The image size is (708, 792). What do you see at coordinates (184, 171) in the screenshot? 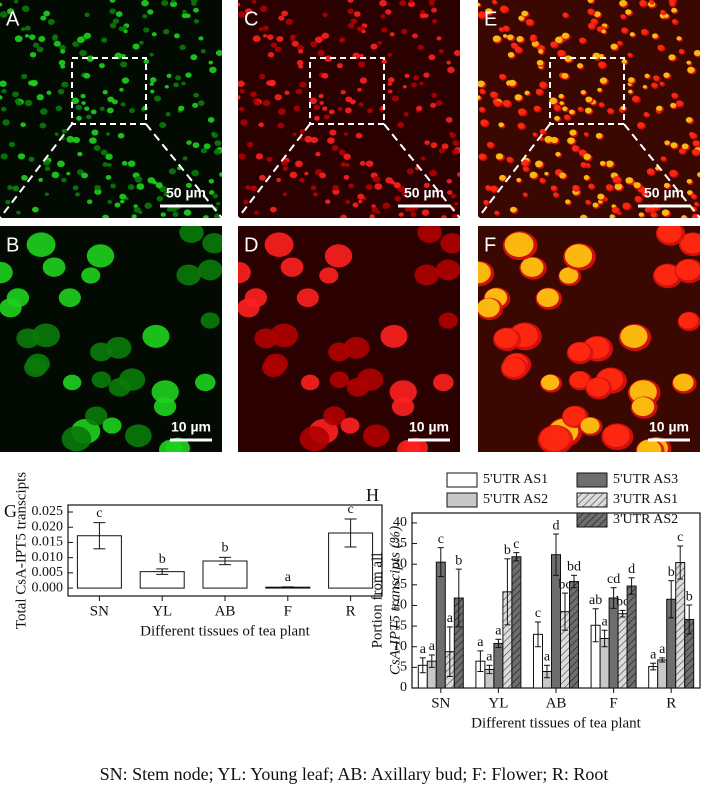
I see `zoom-line` at bounding box center [184, 171].